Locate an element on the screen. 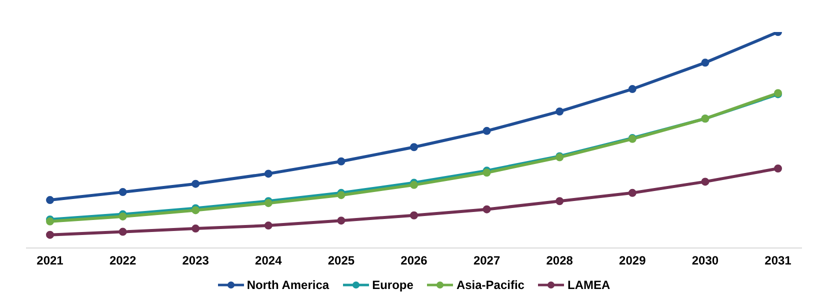  legend-label: Europe is located at coordinates (392, 285).